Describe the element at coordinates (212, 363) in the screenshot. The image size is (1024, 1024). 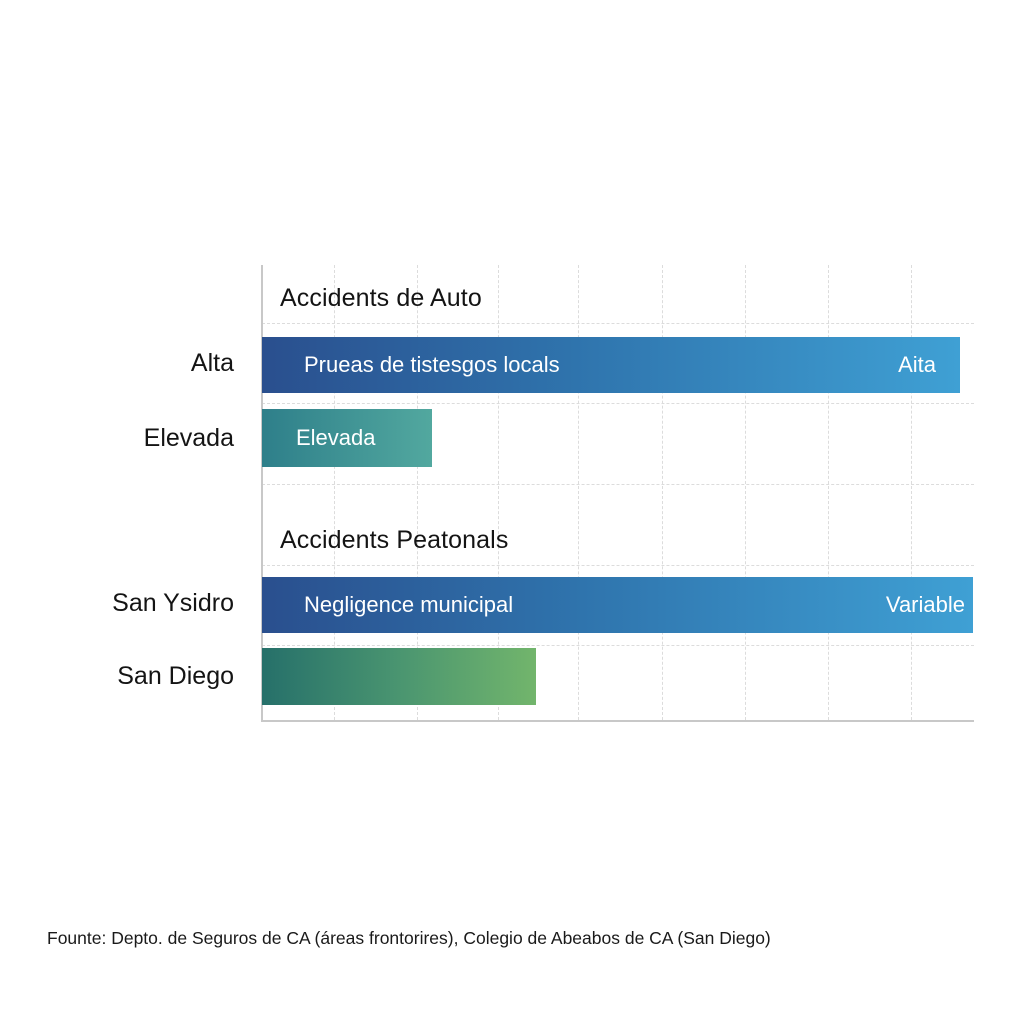
I see `category-label-alta: Alta` at that location.